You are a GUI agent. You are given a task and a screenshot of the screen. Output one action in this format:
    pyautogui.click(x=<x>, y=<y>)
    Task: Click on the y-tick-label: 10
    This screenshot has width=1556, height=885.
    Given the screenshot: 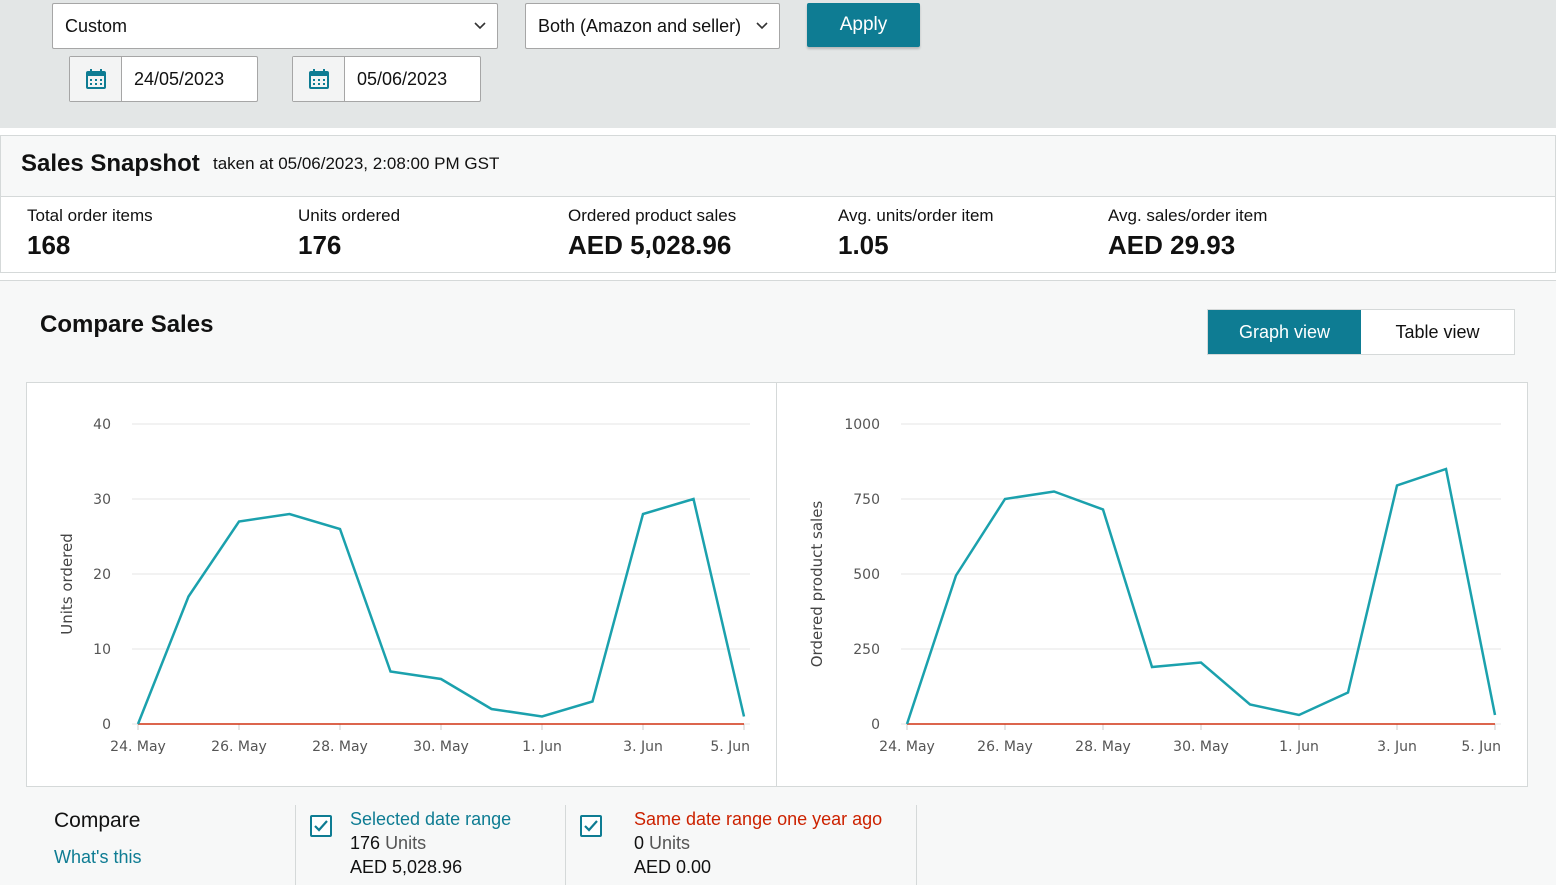 What is the action you would take?
    pyautogui.click(x=102, y=650)
    